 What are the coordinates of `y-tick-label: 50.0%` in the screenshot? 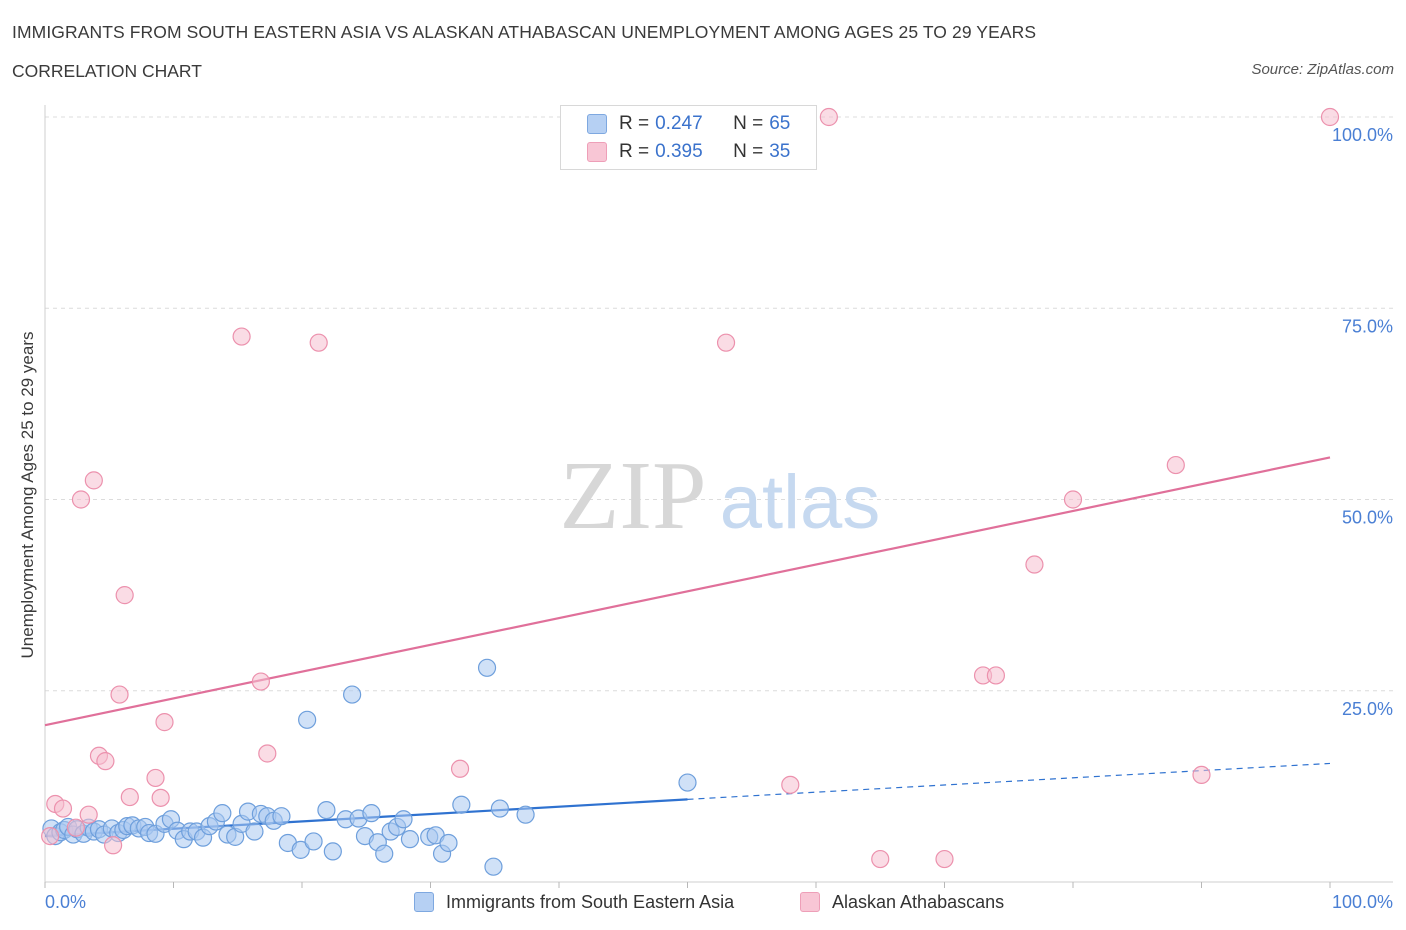 It's located at (1367, 518).